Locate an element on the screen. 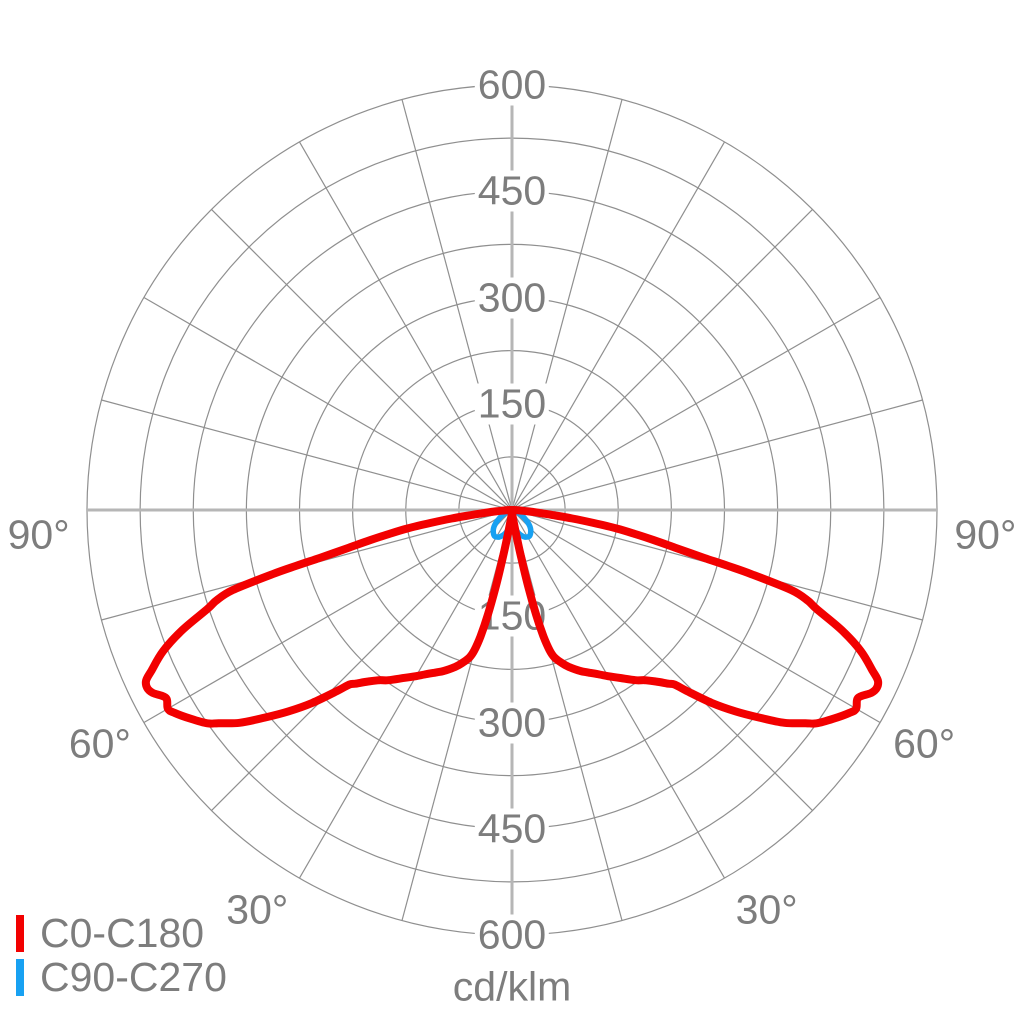 Image resolution: width=1024 pixels, height=1024 pixels. legend-item-c90-c270: C90-C270 is located at coordinates (121, 977).